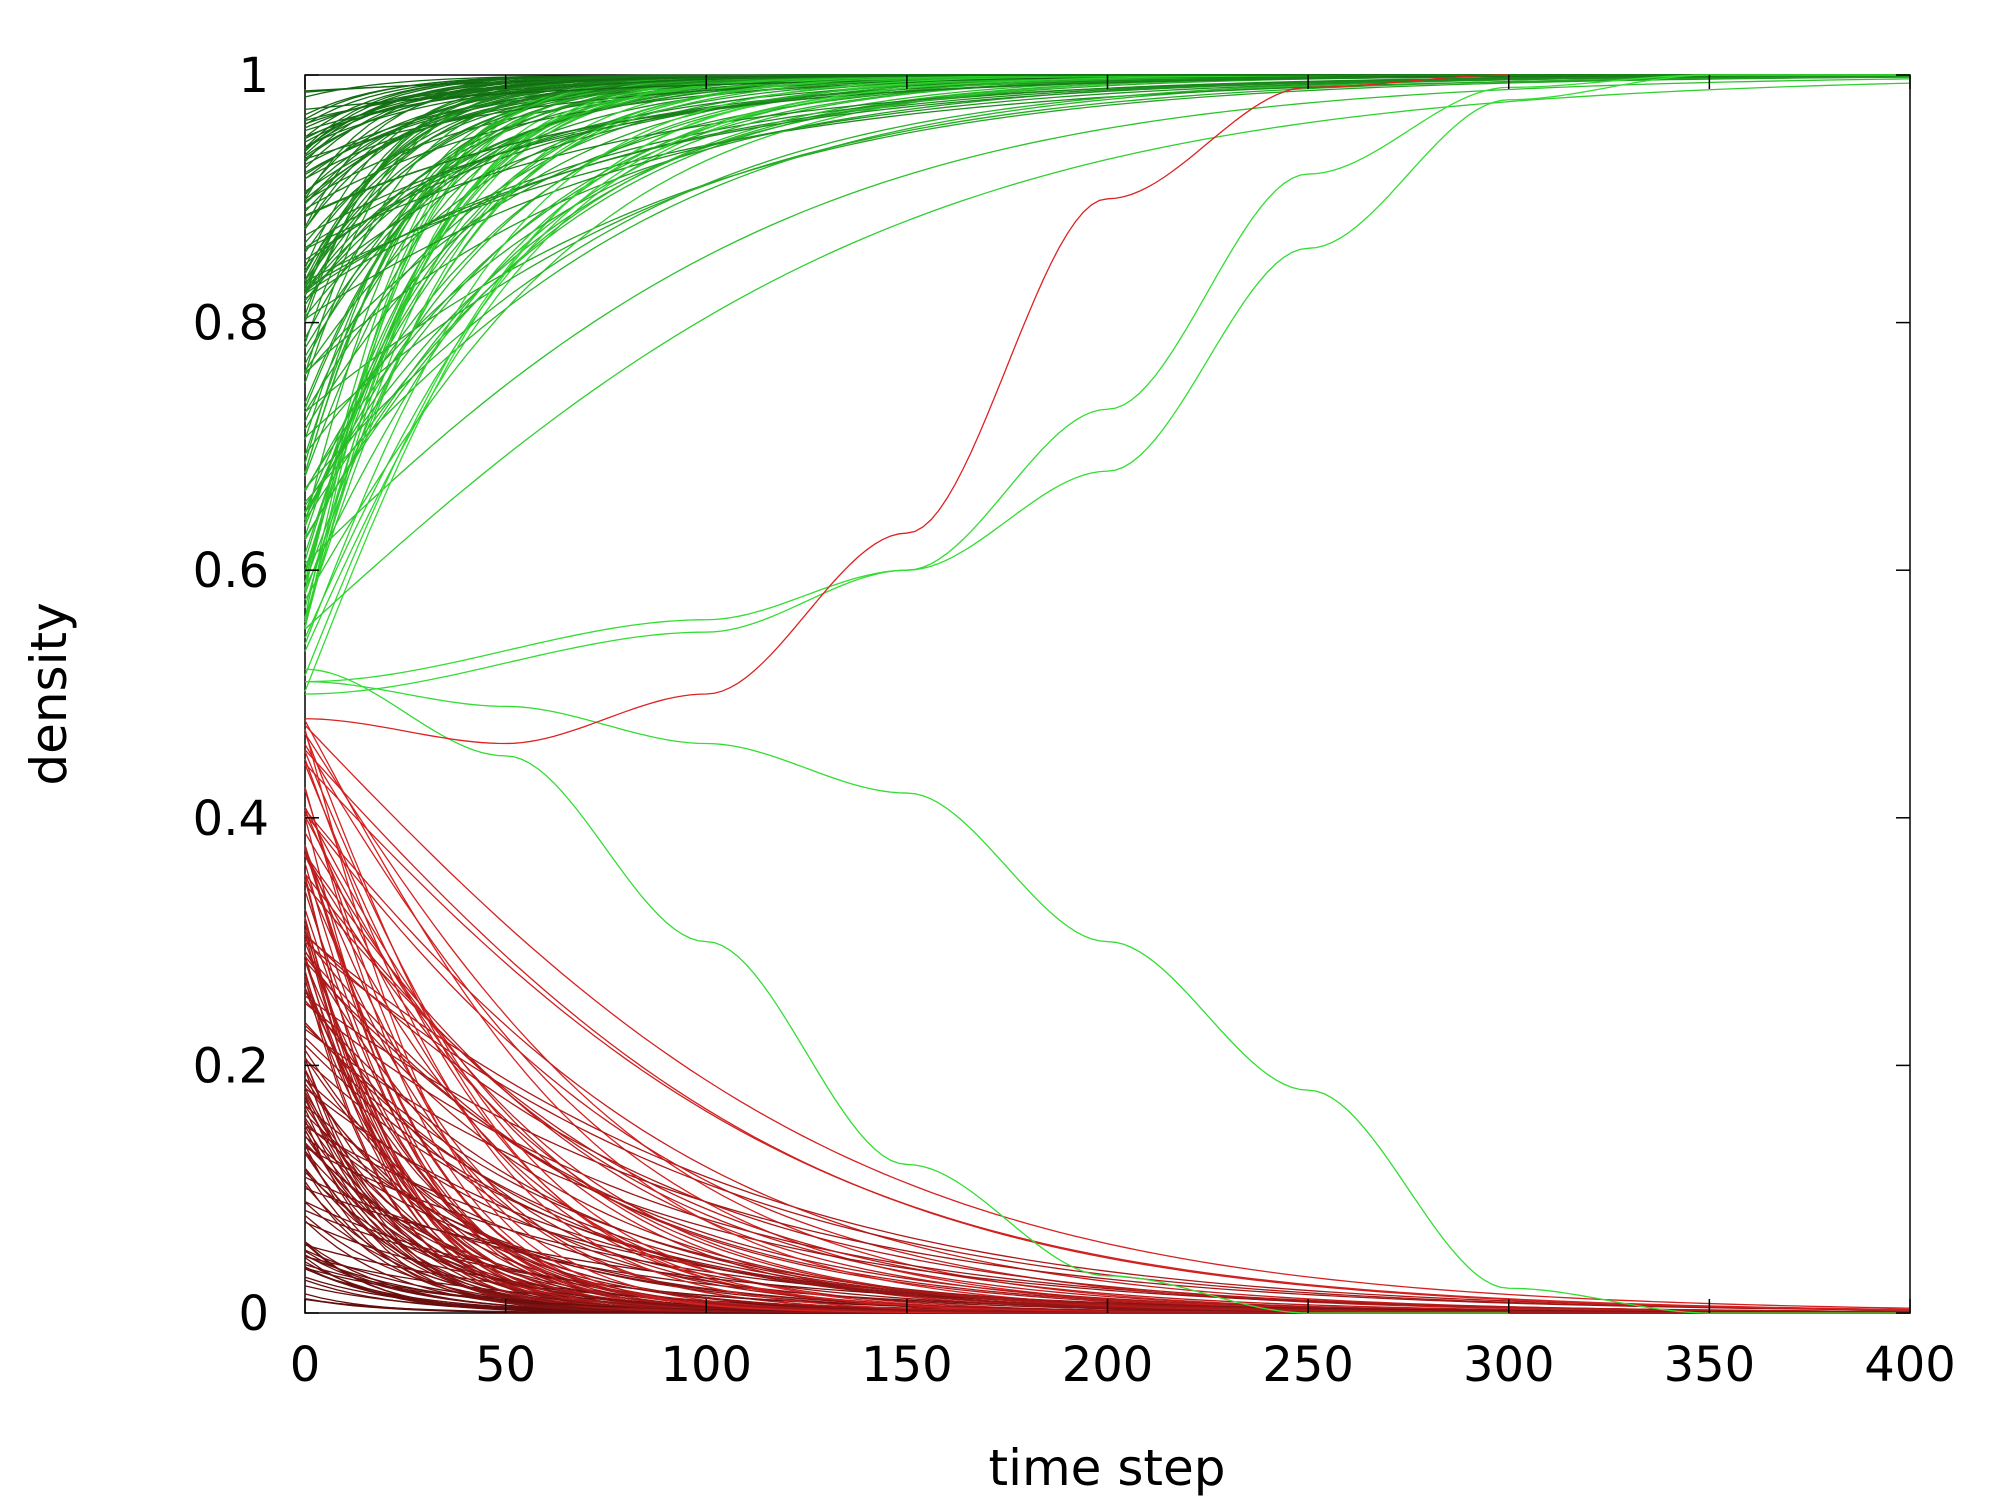 The width and height of the screenshot is (2000, 1500). Describe the element at coordinates (231, 819) in the screenshot. I see `y-tick-label: 0.4` at that location.